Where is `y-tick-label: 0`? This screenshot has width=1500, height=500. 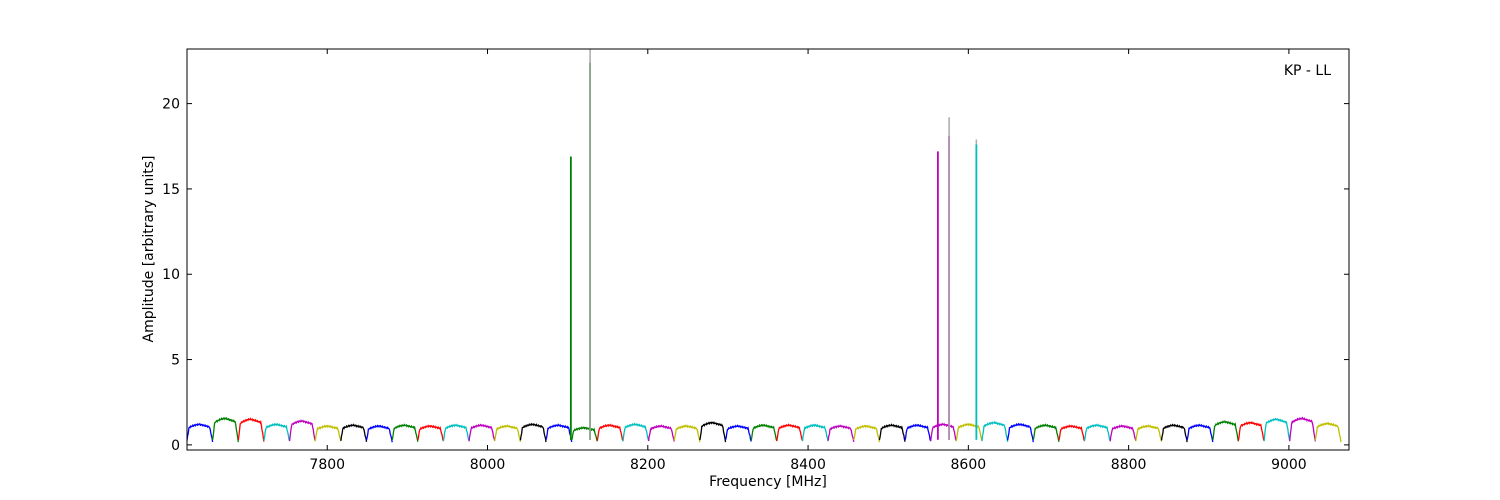
y-tick-label: 0 is located at coordinates (175, 446).